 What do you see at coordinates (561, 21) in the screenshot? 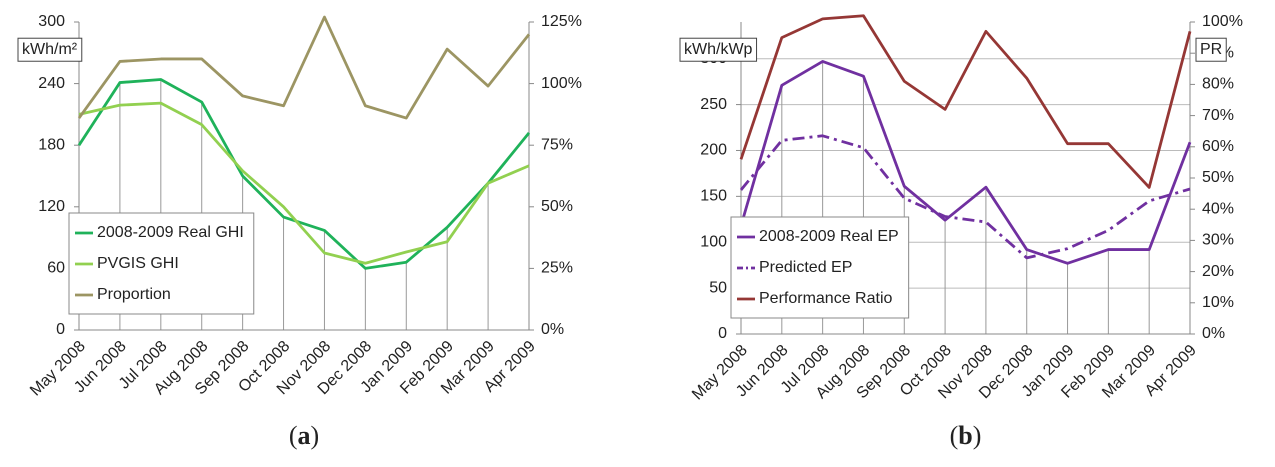
I see `y2-tick-label: 125%` at bounding box center [561, 21].